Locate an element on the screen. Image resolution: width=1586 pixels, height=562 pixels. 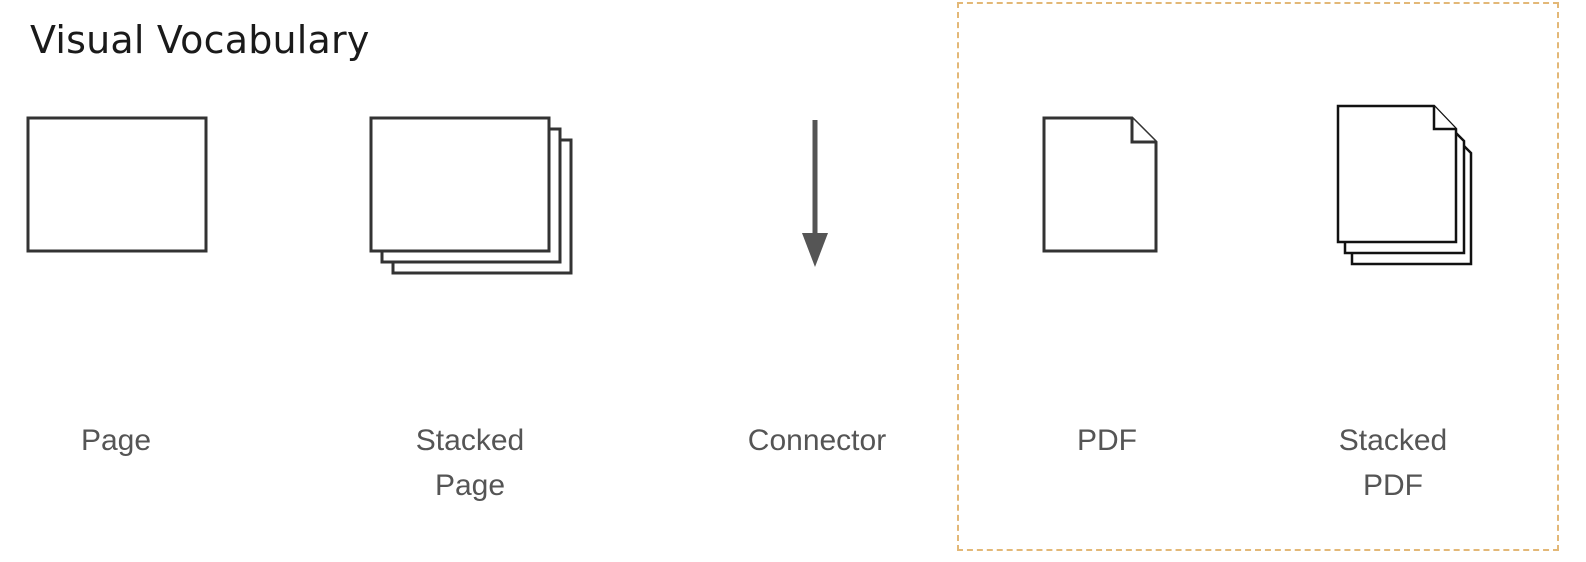
label-stacked-page: Stacked Page is located at coordinates (470, 463).